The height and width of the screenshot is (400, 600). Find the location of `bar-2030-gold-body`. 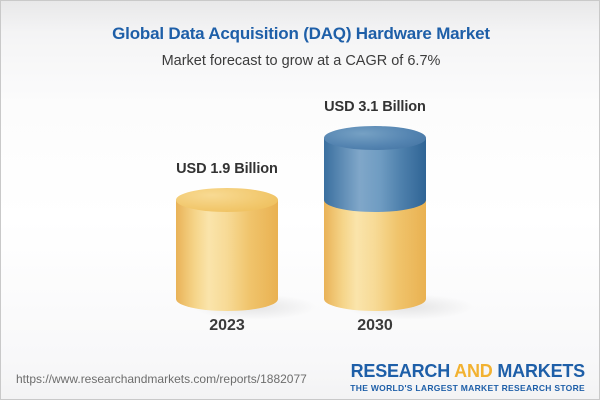

bar-2030-gold-body is located at coordinates (375, 255).